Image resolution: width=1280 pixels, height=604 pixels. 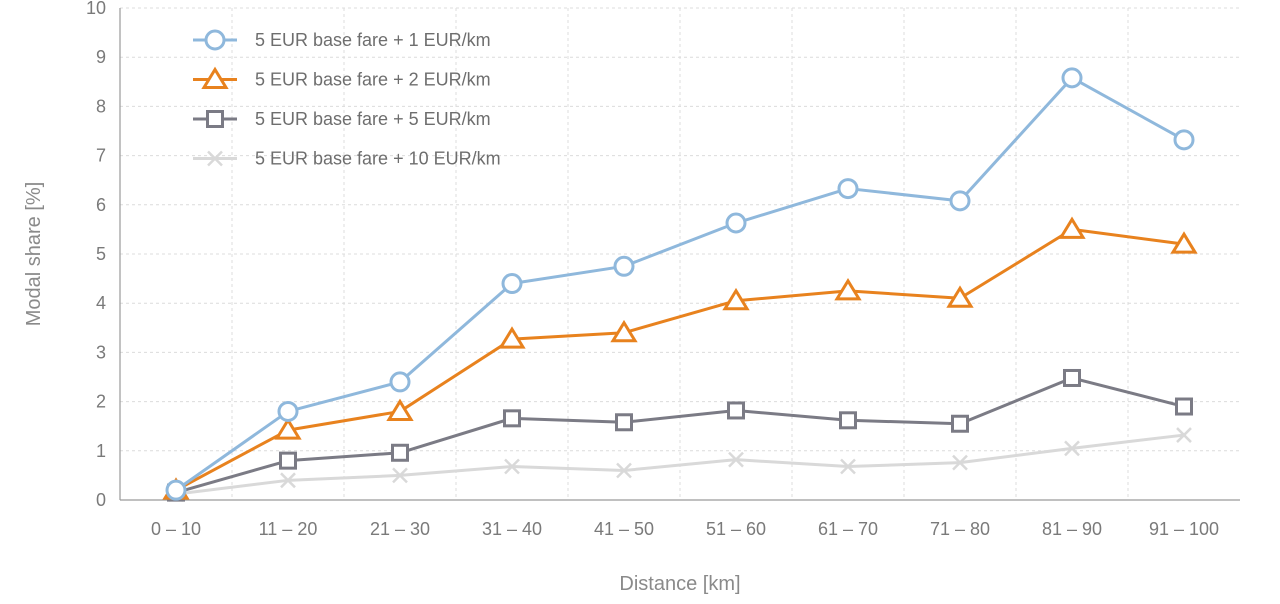 What do you see at coordinates (101, 500) in the screenshot?
I see `y-tick-label: 0` at bounding box center [101, 500].